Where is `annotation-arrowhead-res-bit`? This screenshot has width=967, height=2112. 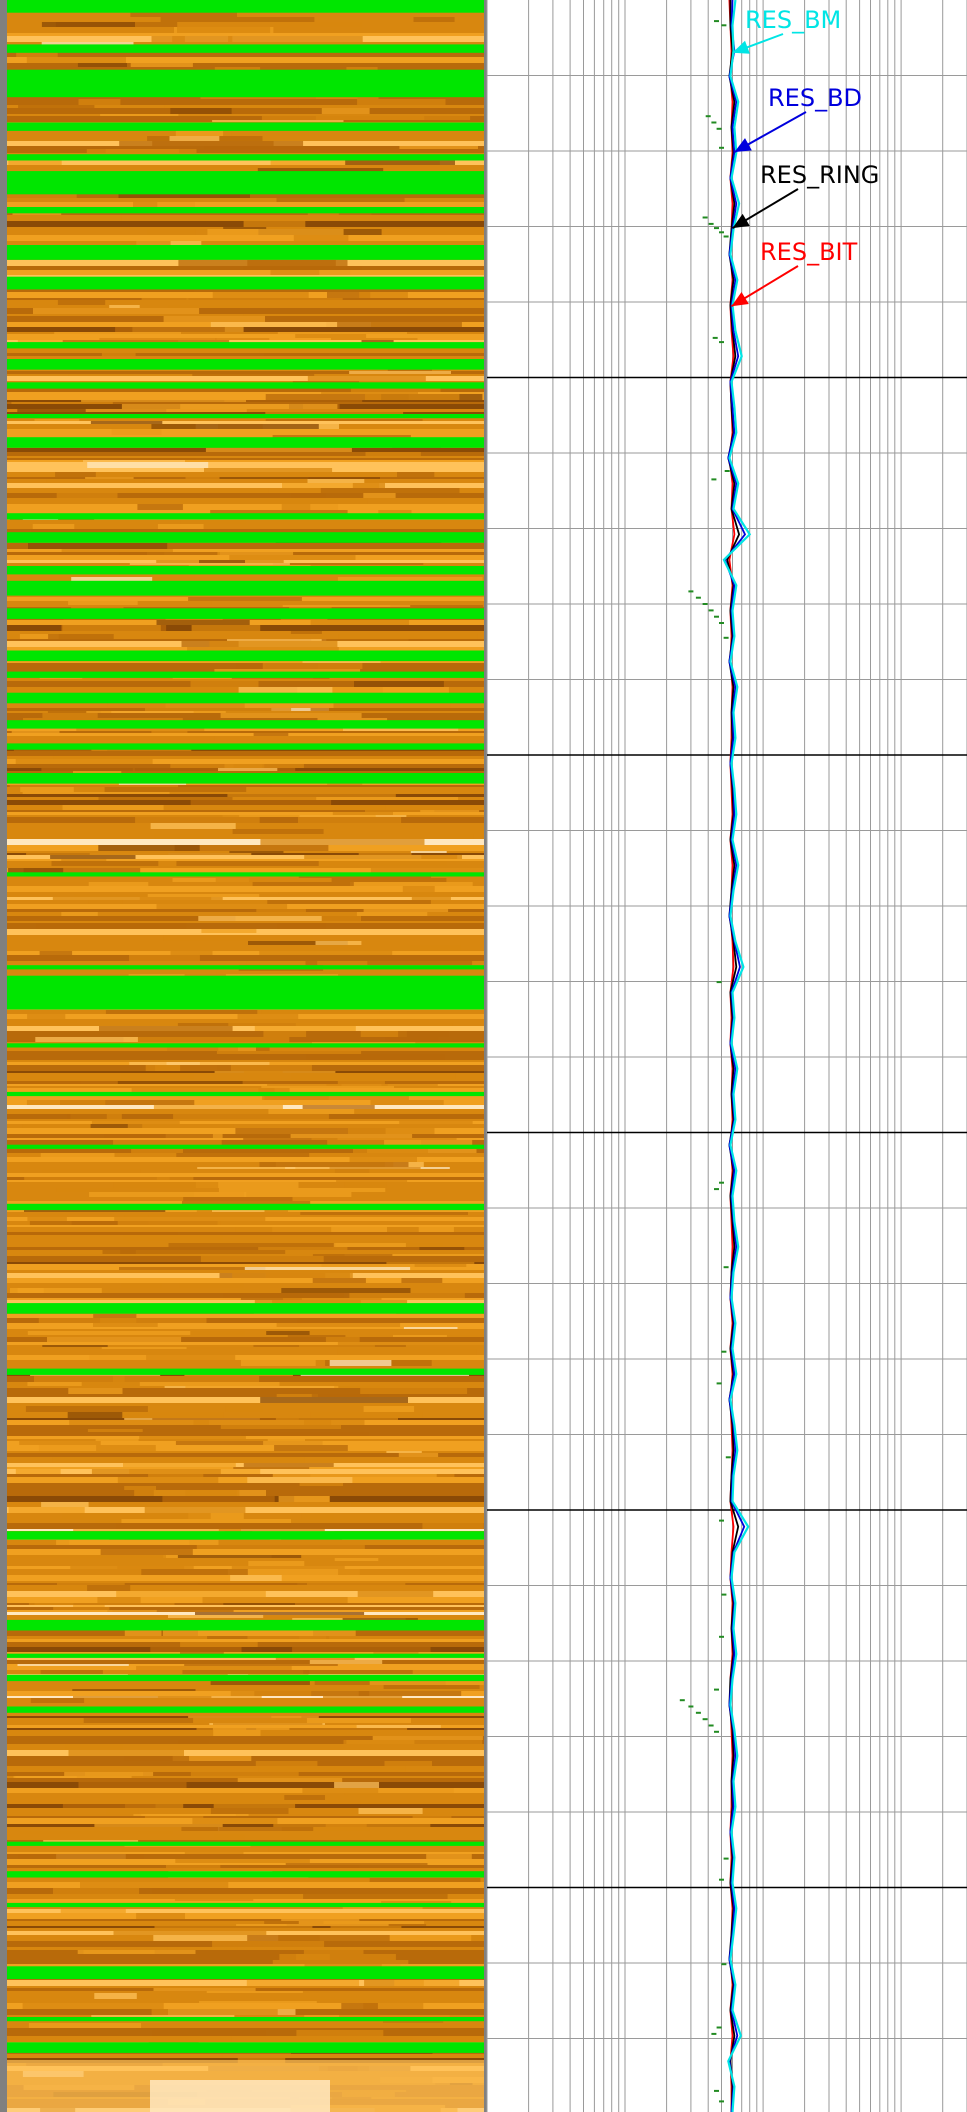 annotation-arrowhead-res-bit is located at coordinates (740, 299).